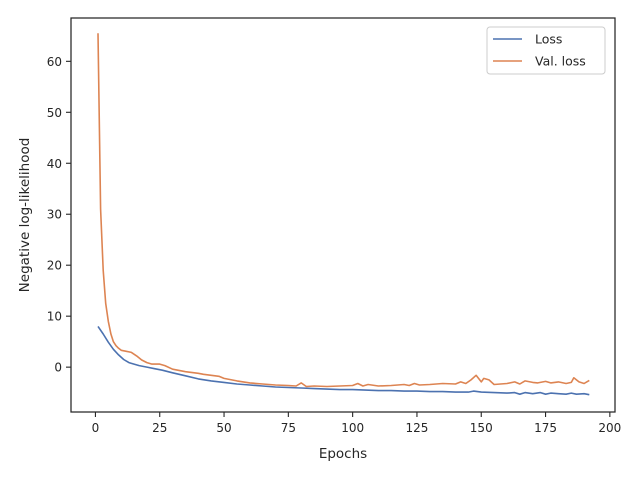  What do you see at coordinates (54, 215) in the screenshot?
I see `y-tick-label: 30` at bounding box center [54, 215].